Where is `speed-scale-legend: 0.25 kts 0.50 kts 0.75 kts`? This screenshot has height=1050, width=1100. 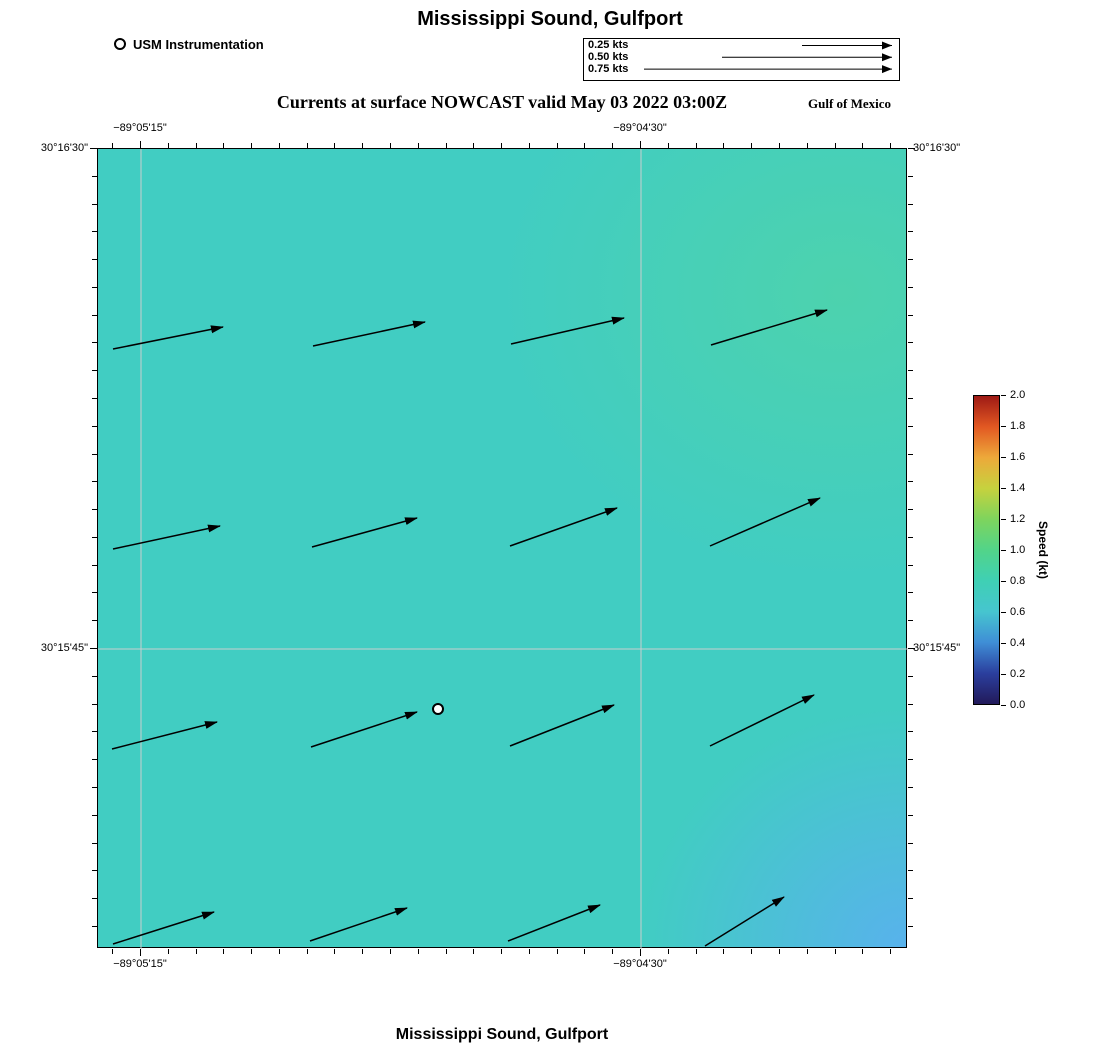 speed-scale-legend: 0.25 kts 0.50 kts 0.75 kts is located at coordinates (741, 59).